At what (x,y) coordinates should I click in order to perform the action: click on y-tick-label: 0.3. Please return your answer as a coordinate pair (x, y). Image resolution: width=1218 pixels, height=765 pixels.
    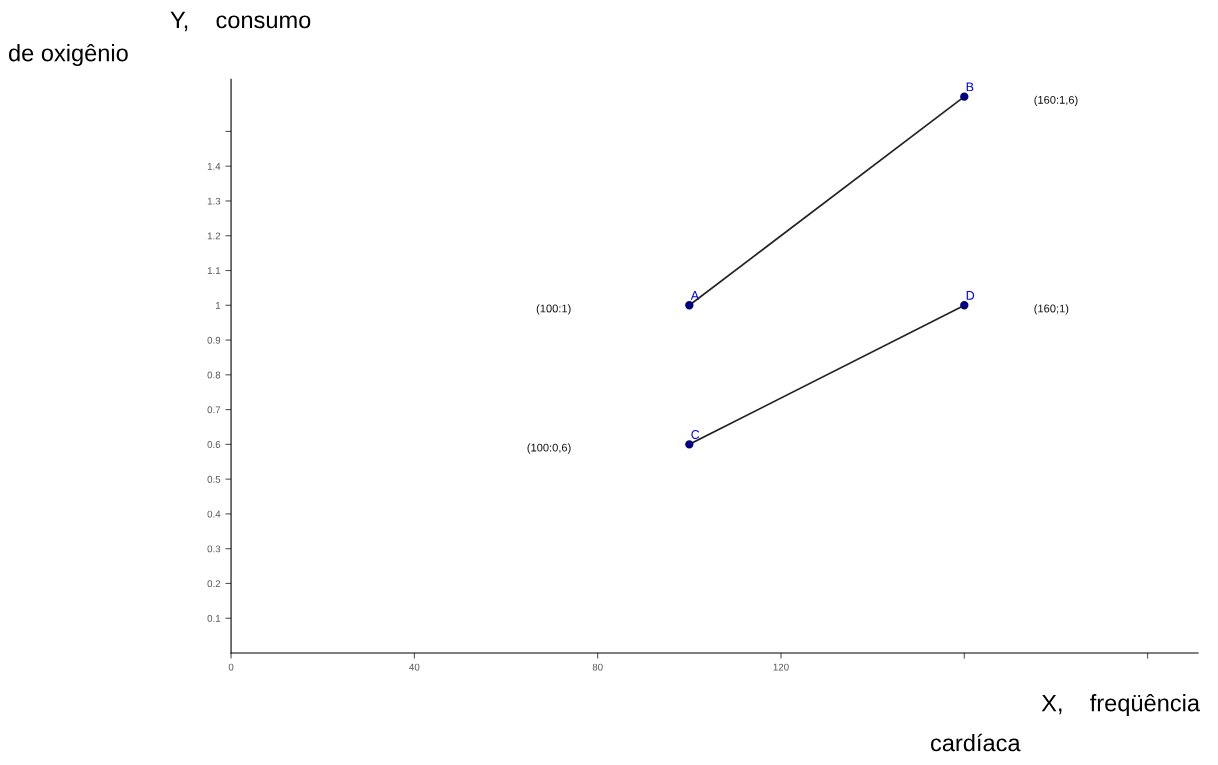
    Looking at the image, I should click on (214, 549).